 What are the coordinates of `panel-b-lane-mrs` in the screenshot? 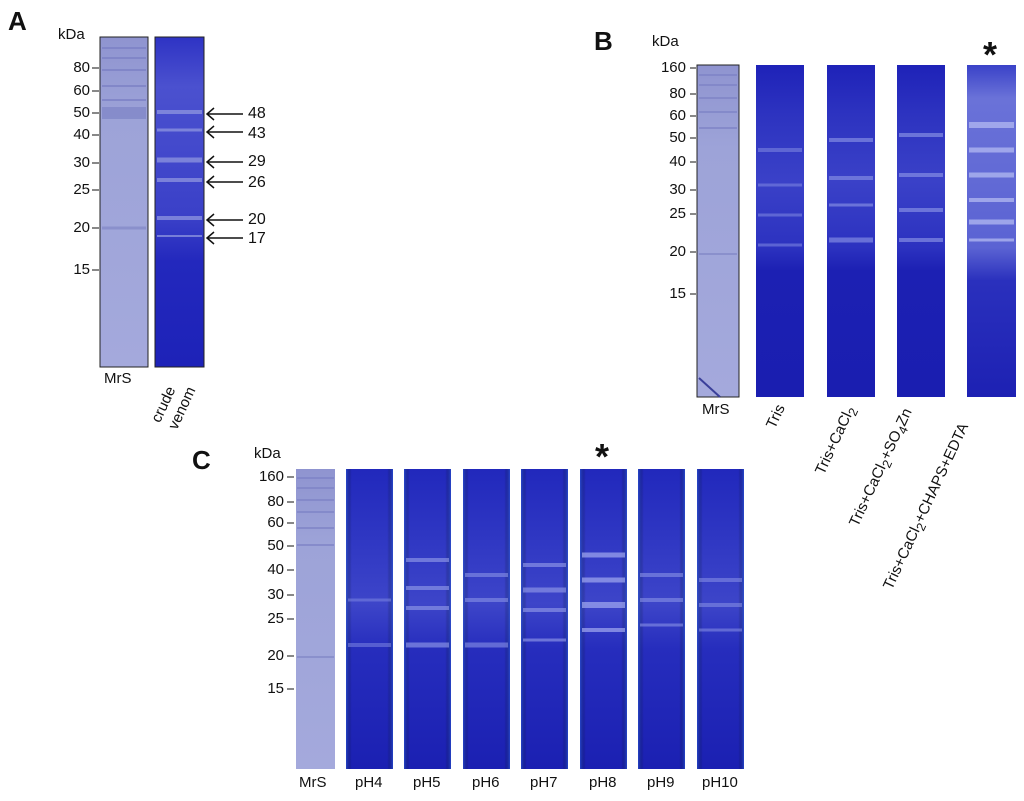 It's located at (718, 231).